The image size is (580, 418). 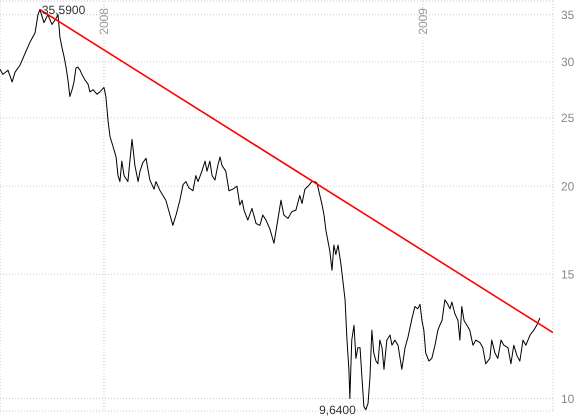 What do you see at coordinates (337, 409) in the screenshot?
I see `annotation: 9,6400` at bounding box center [337, 409].